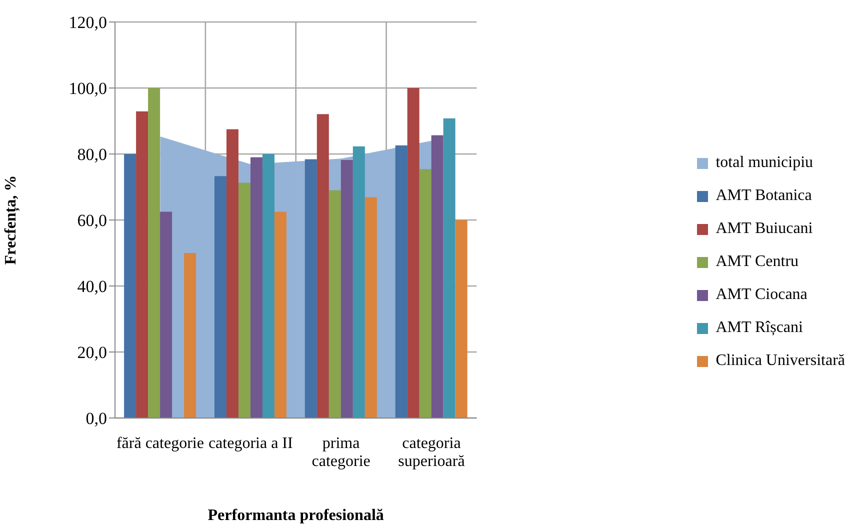 This screenshot has width=847, height=524. Describe the element at coordinates (92, 154) in the screenshot. I see `y-tick-label: 80,0` at that location.